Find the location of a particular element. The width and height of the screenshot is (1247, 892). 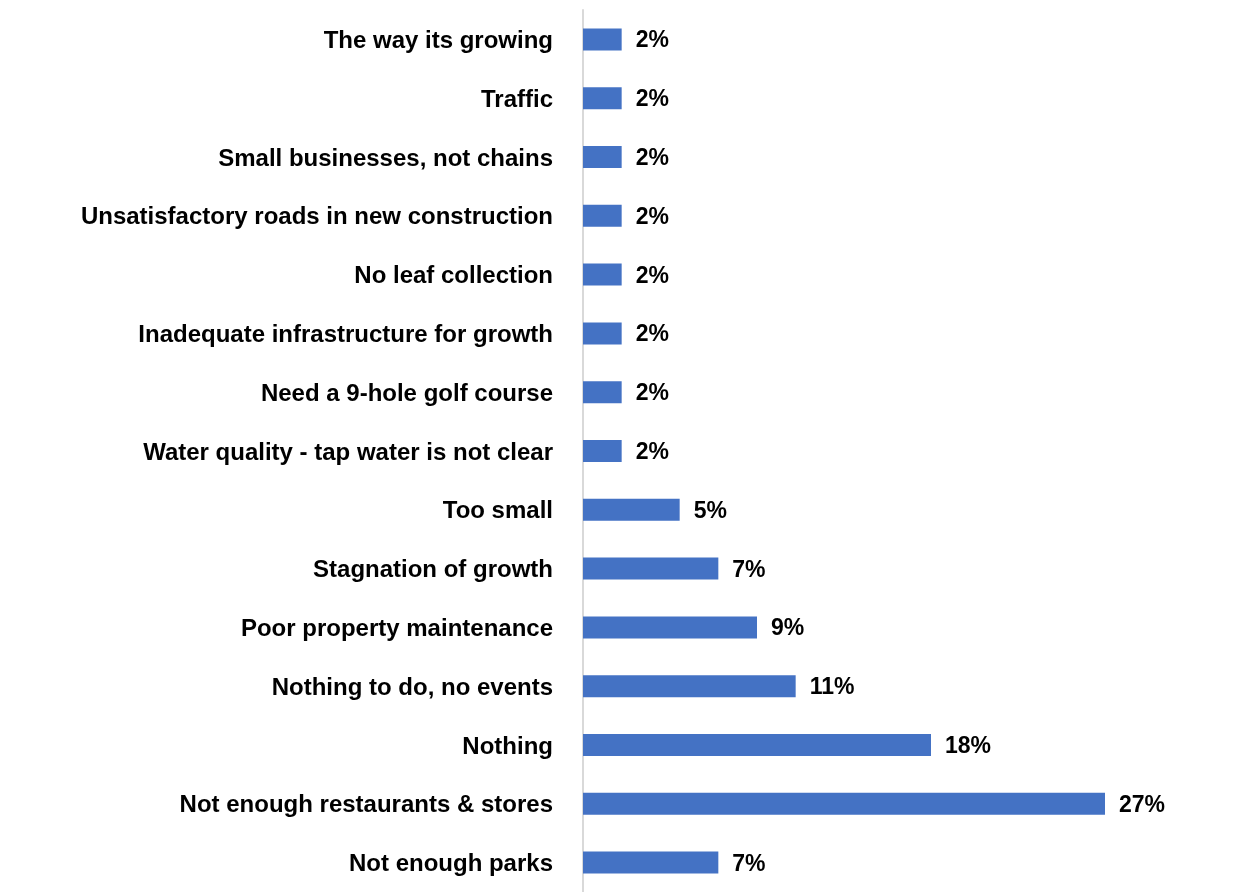

y-tick-label: The way its growing is located at coordinates (438, 39).